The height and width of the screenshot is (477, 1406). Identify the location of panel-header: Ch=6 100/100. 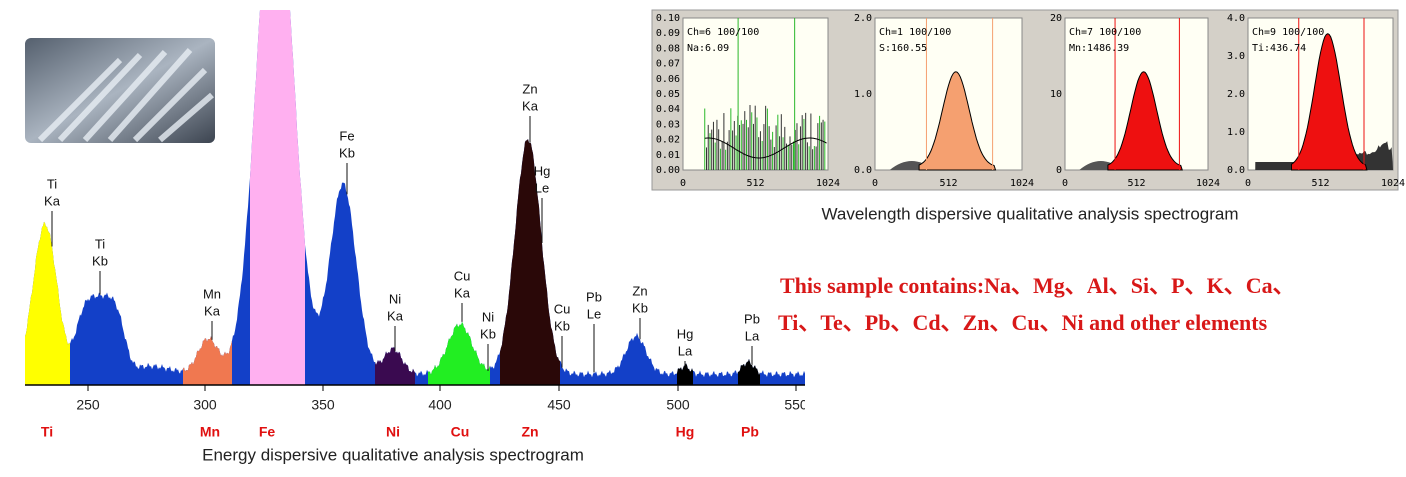
(723, 32).